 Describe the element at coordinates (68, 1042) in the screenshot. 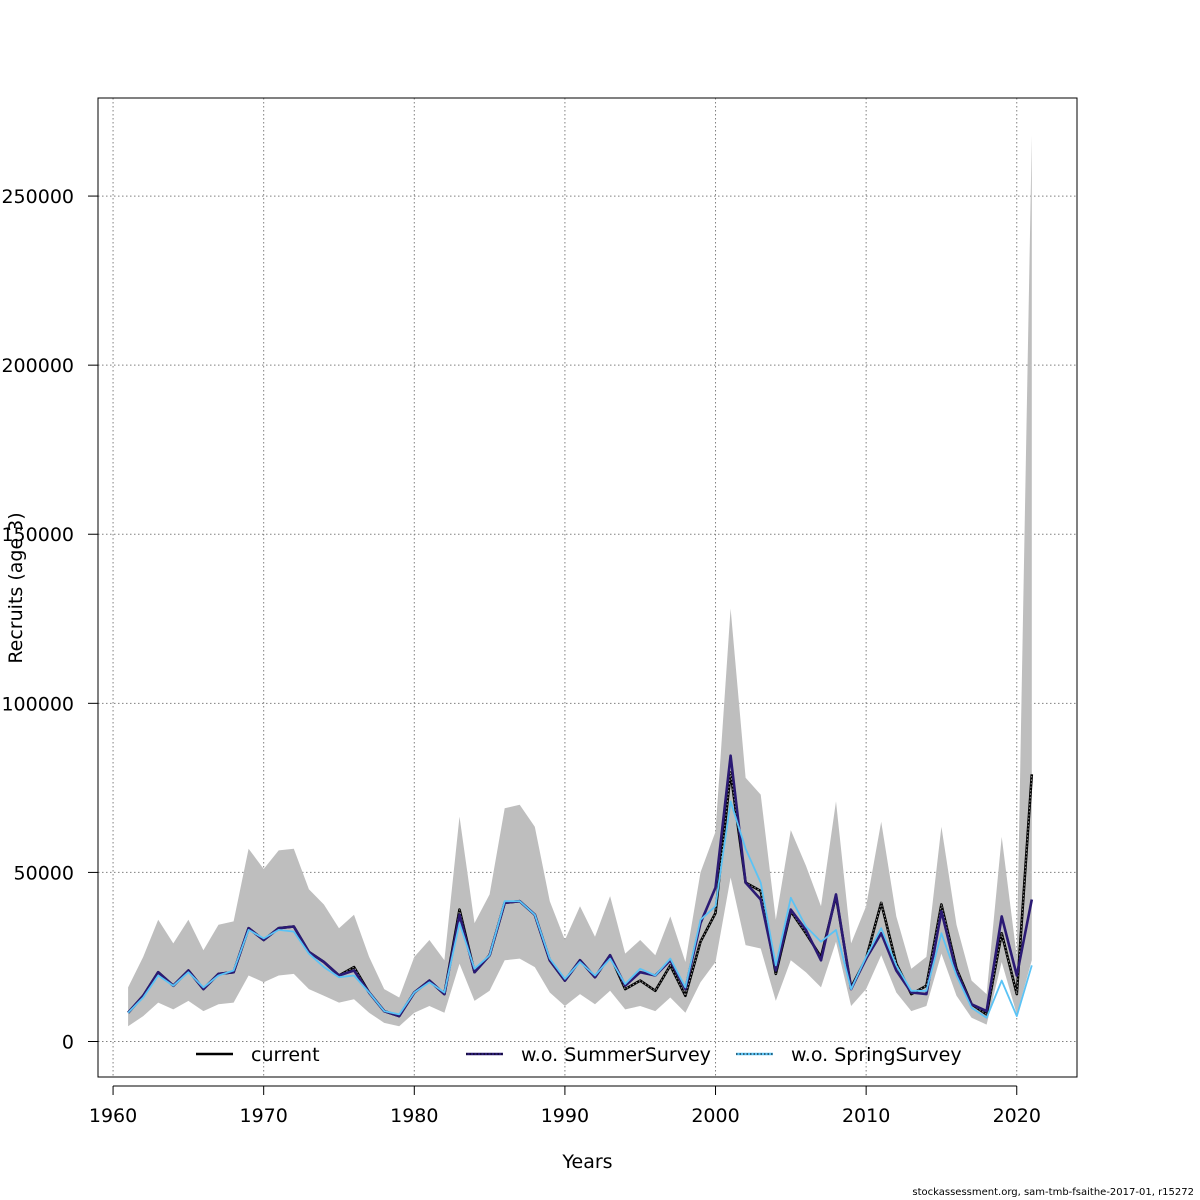

I see `y-tick-label-0: 0` at that location.